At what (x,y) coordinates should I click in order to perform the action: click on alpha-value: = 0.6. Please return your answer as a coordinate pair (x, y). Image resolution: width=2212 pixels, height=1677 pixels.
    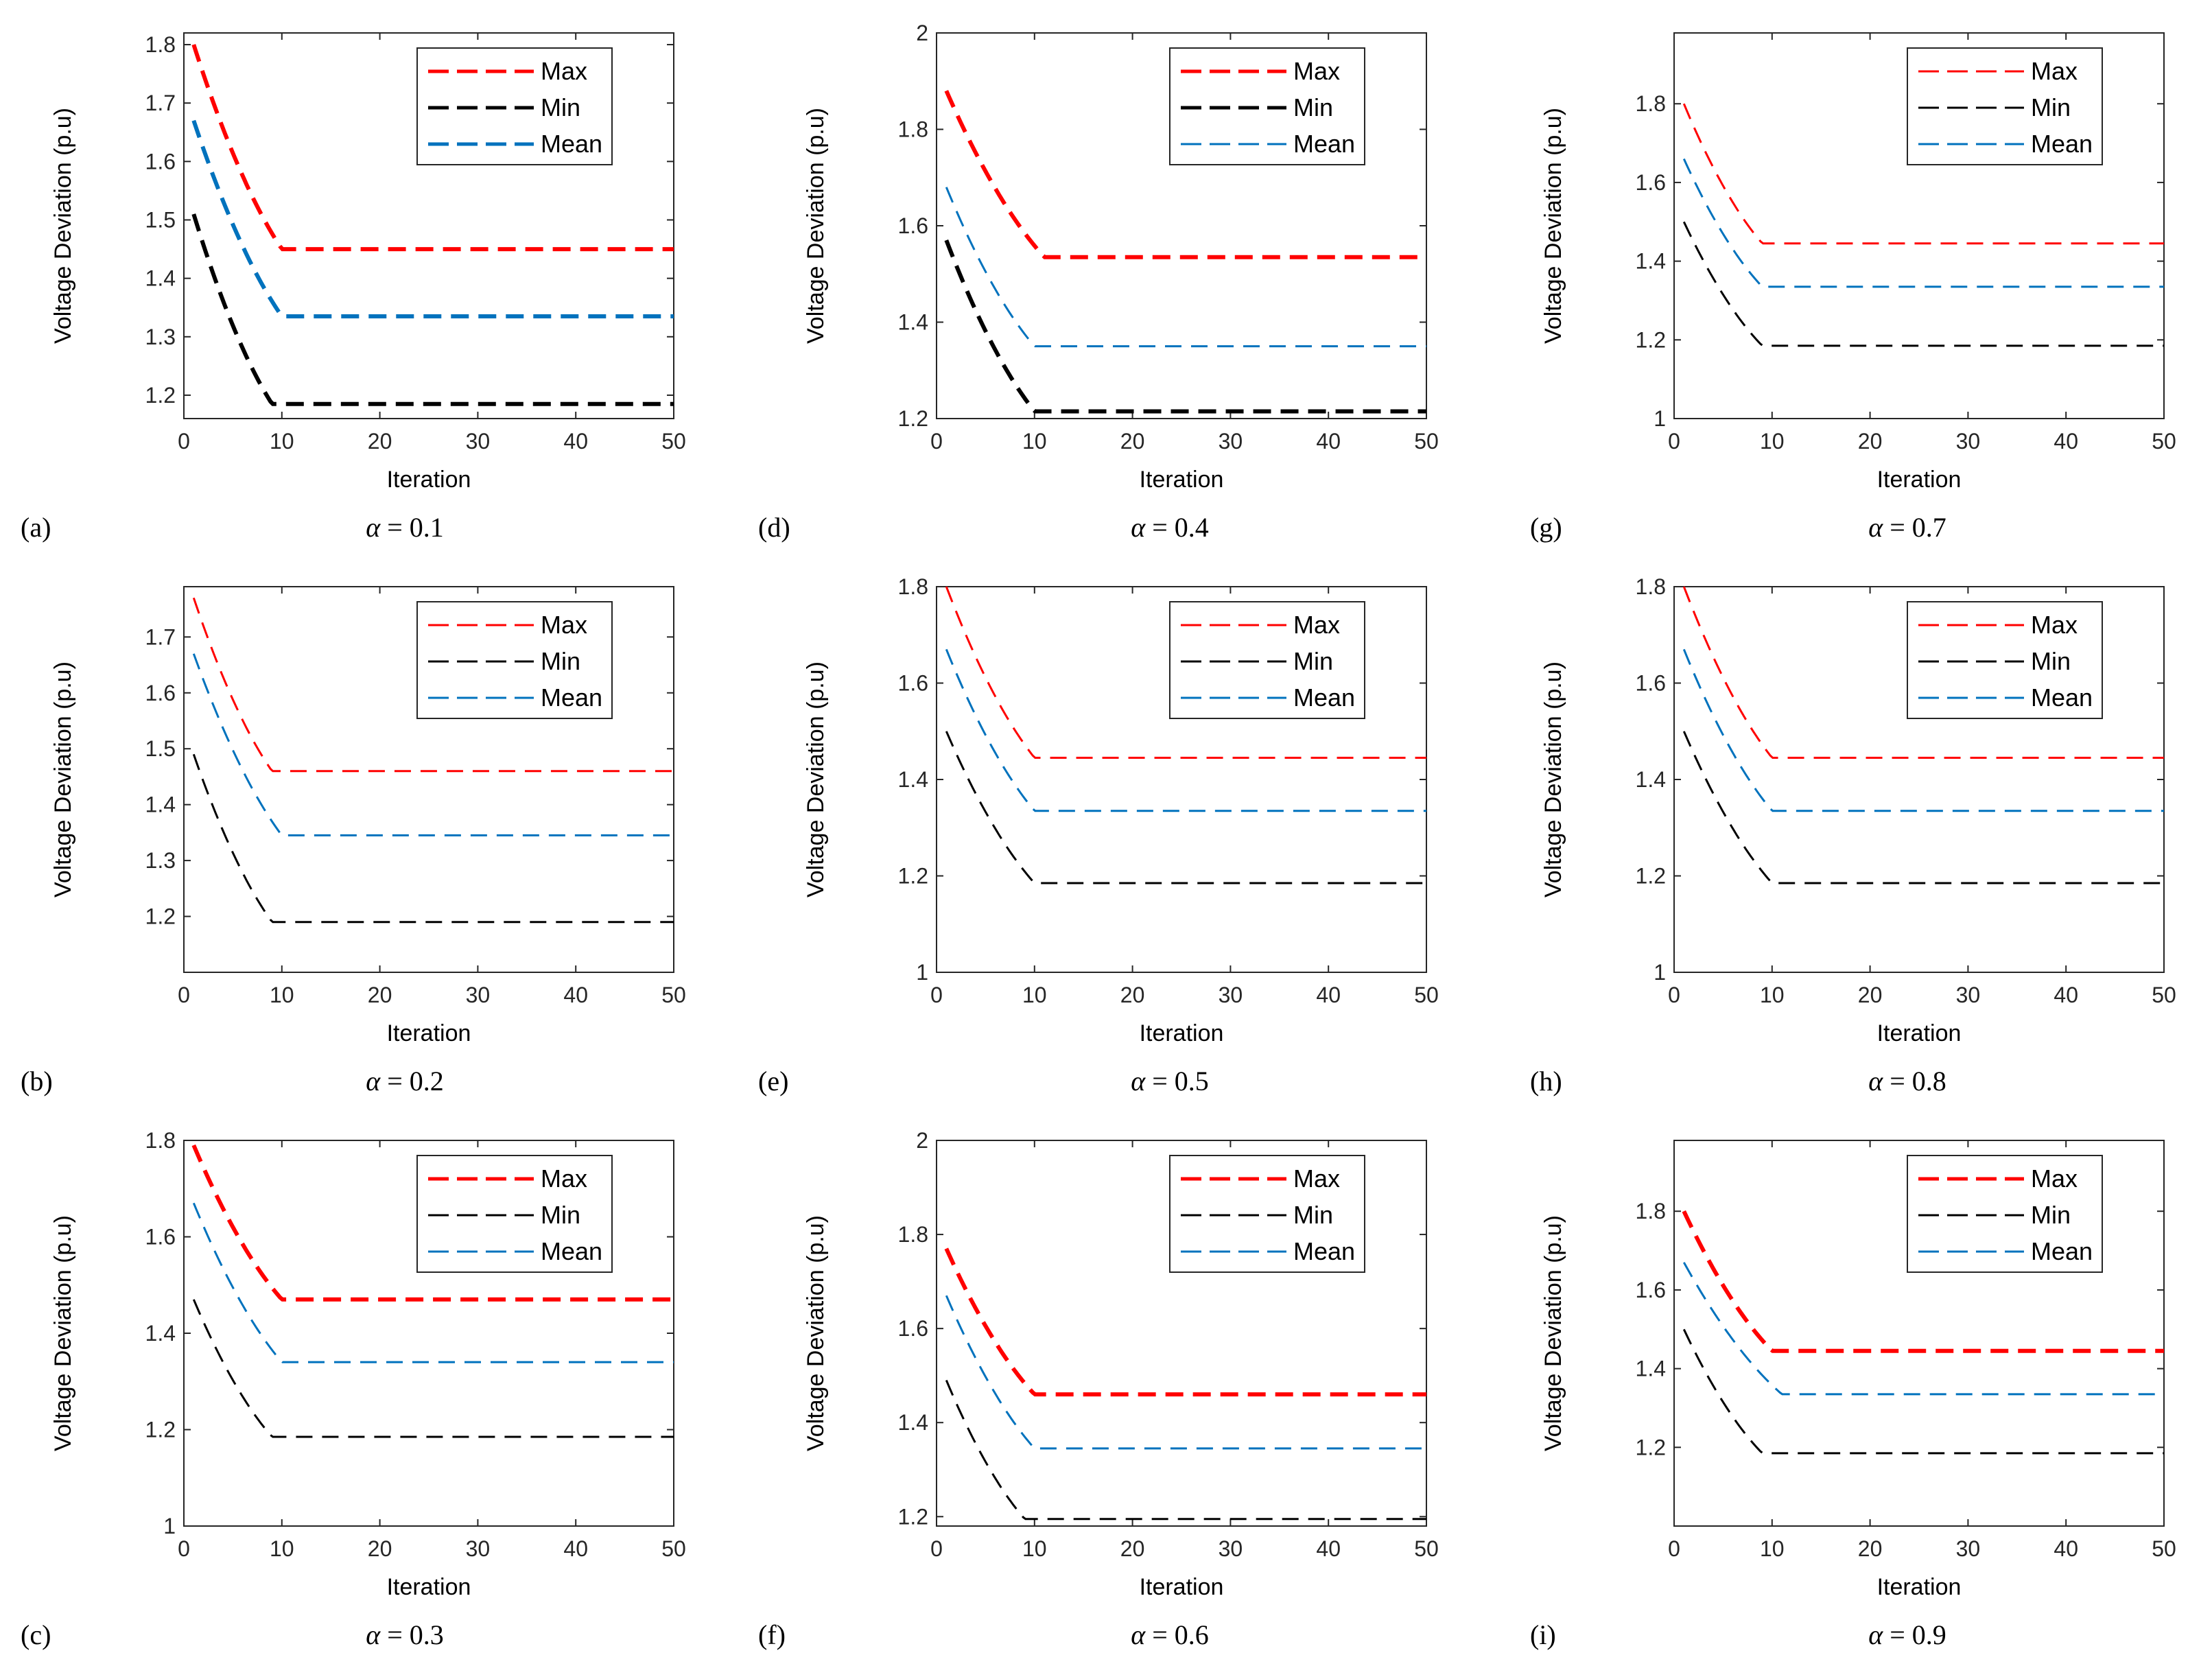
    Looking at the image, I should click on (1177, 1634).